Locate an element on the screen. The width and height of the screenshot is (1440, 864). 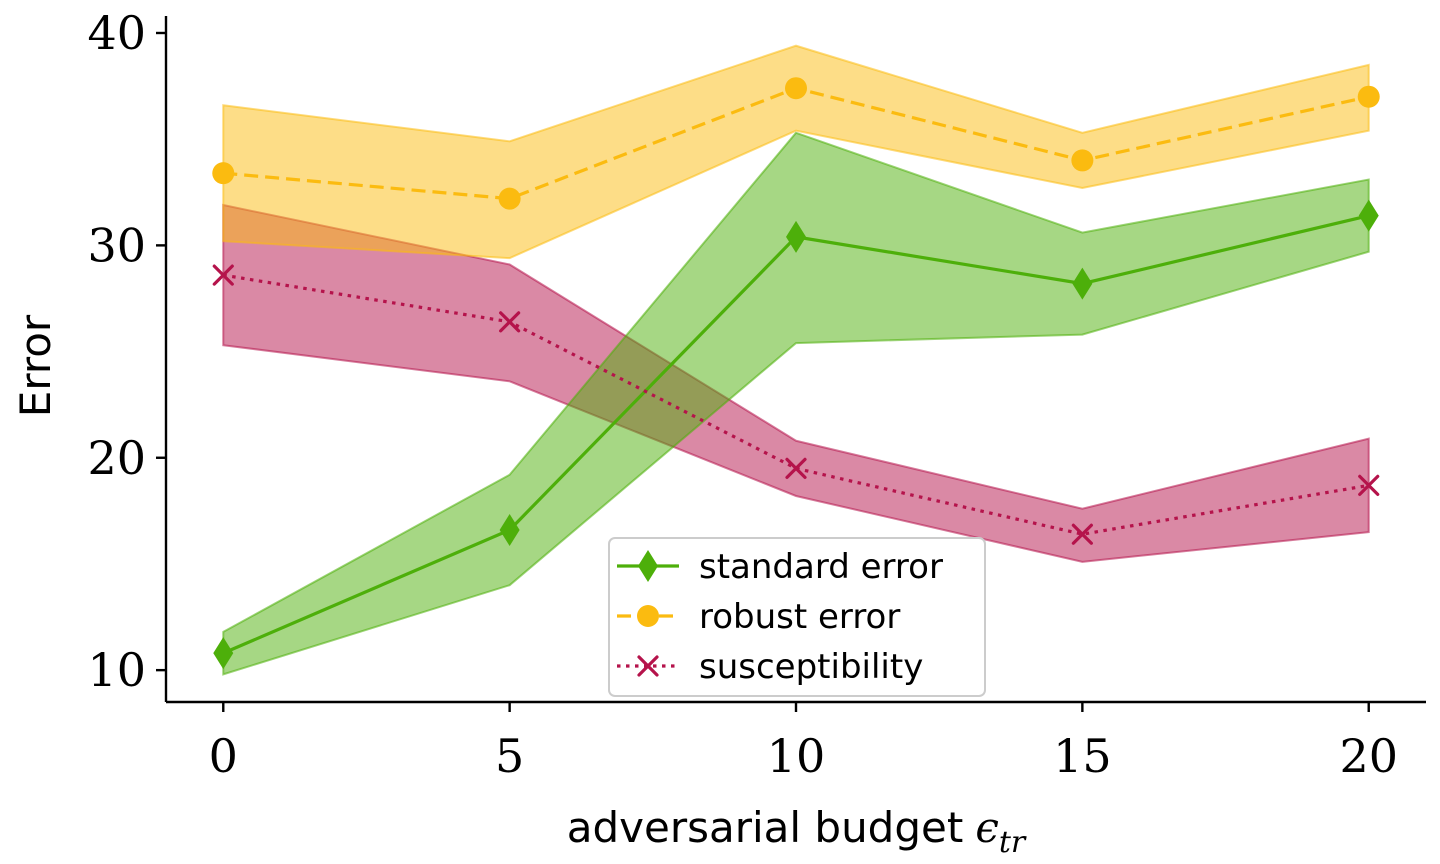
legend-box is located at coordinates (797, 617).